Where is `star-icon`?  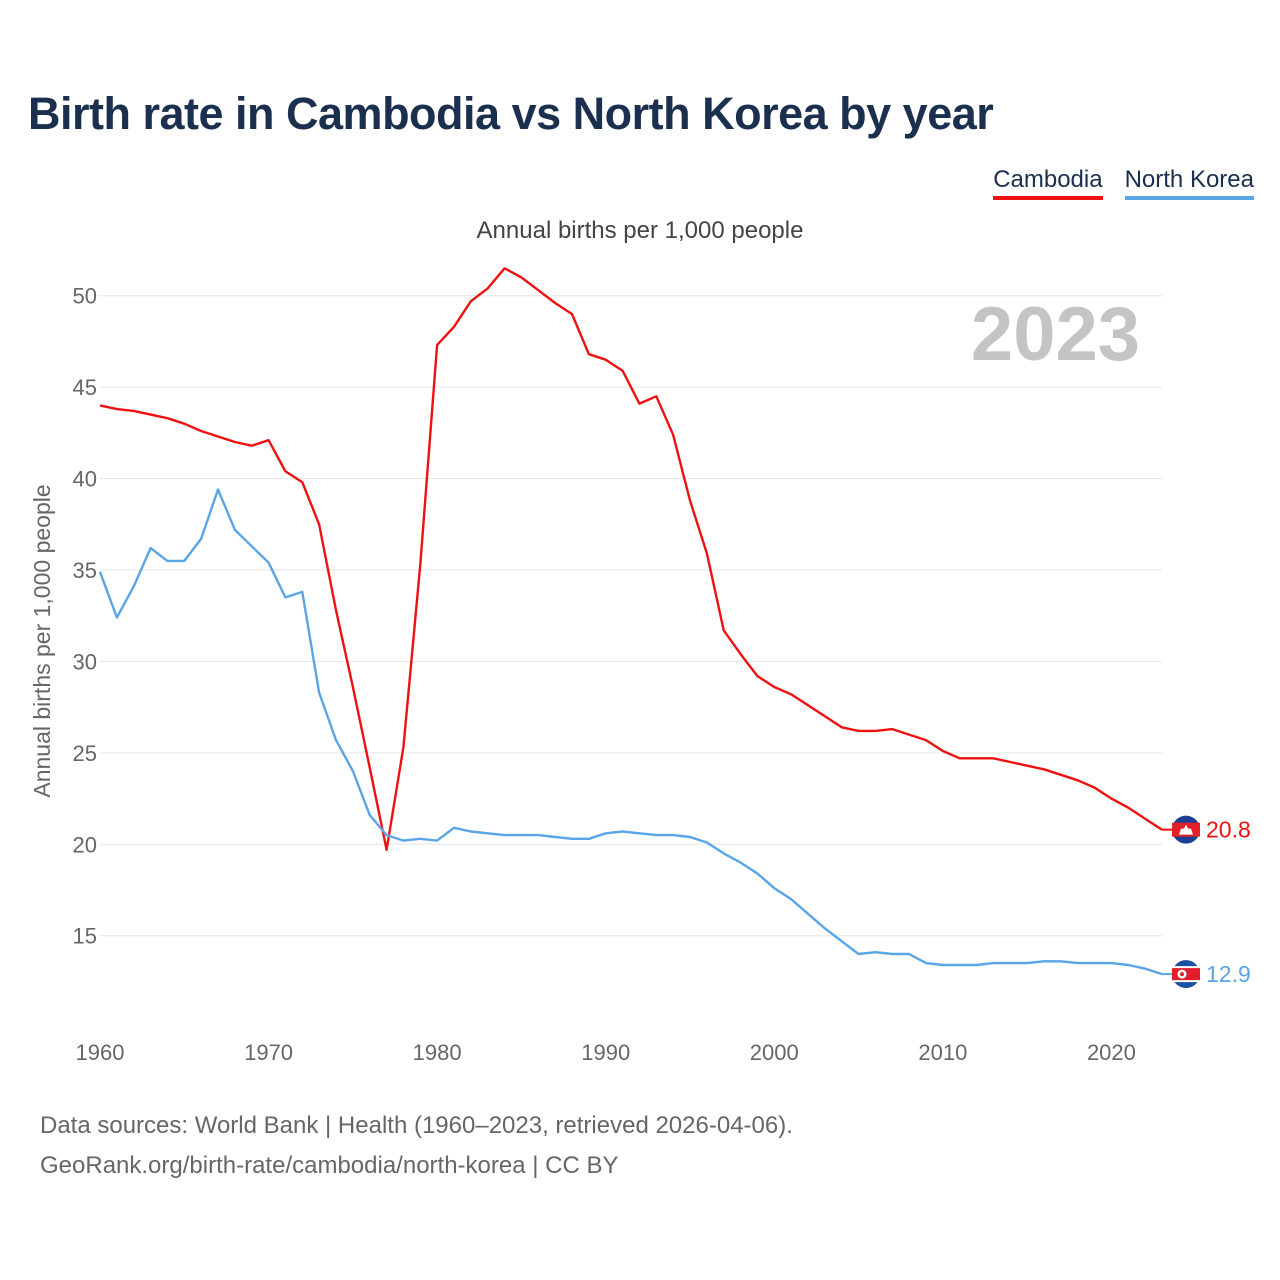 star-icon is located at coordinates (1182, 974).